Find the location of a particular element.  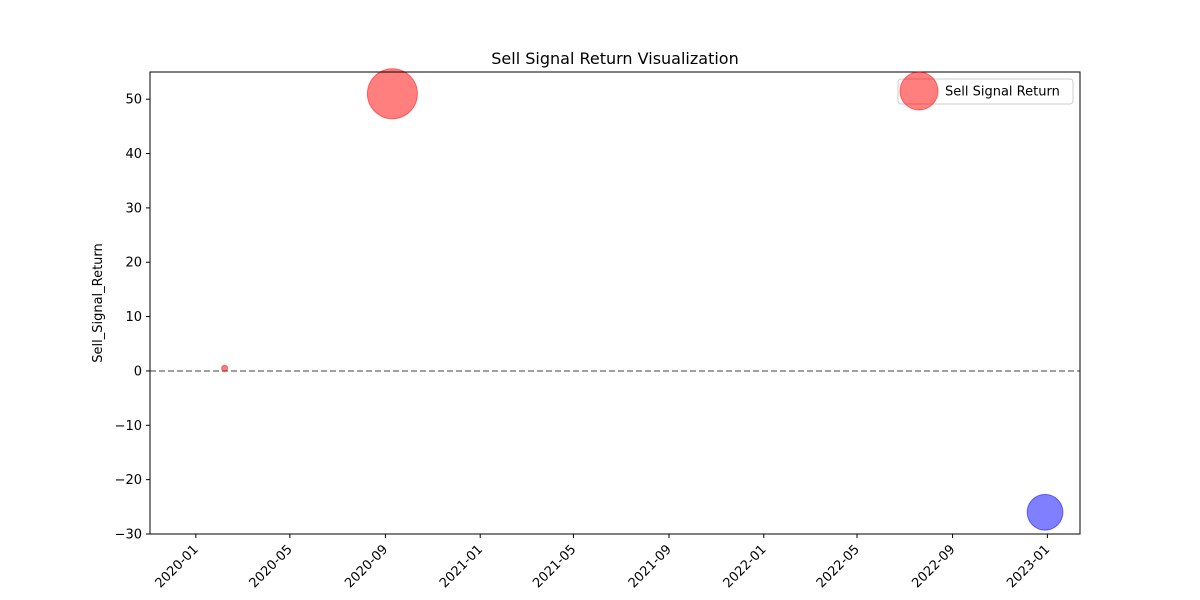

y-axis-label: Sell_Signal_Return is located at coordinates (98, 303).